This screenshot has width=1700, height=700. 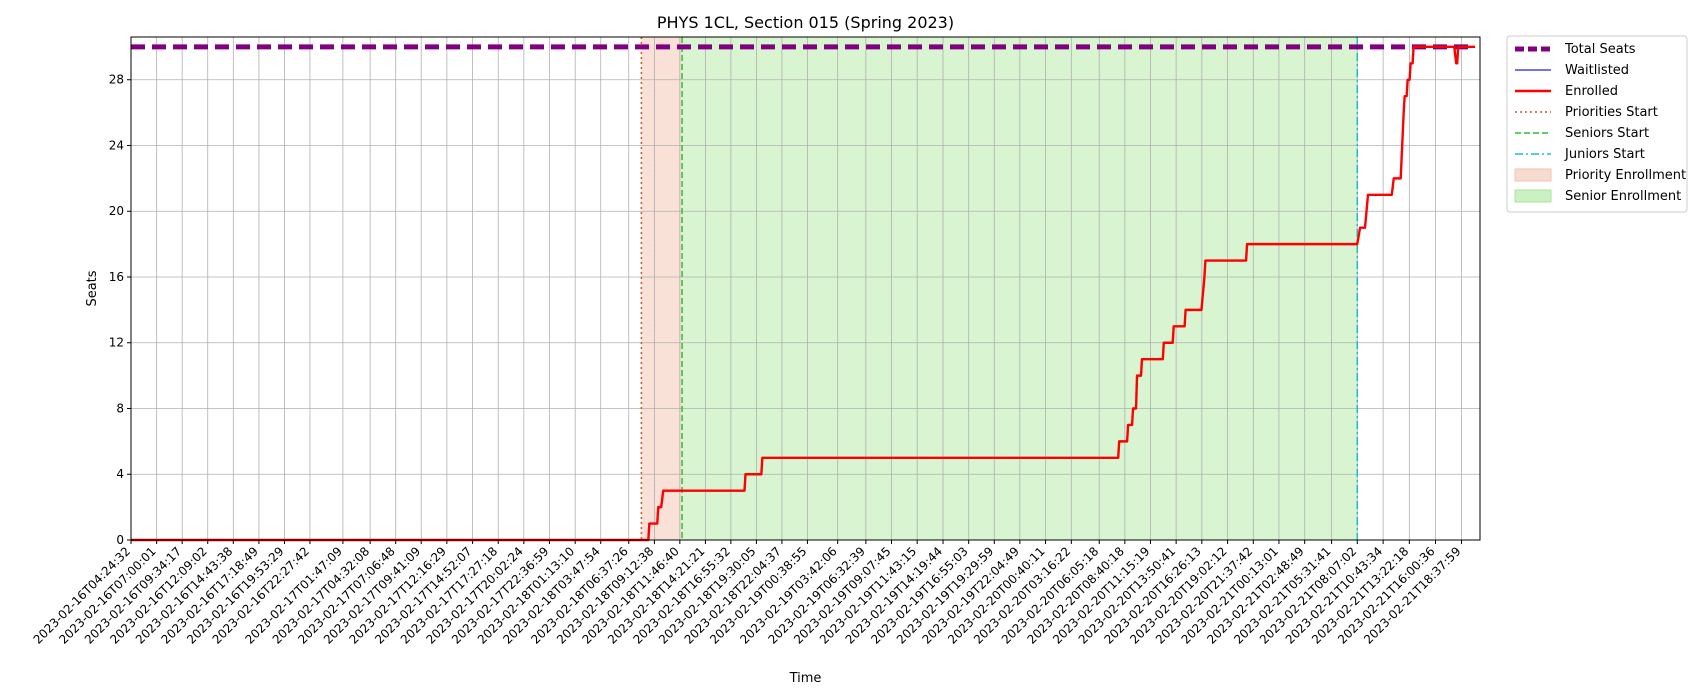 What do you see at coordinates (116, 145) in the screenshot?
I see `y-tick-label: 24` at bounding box center [116, 145].